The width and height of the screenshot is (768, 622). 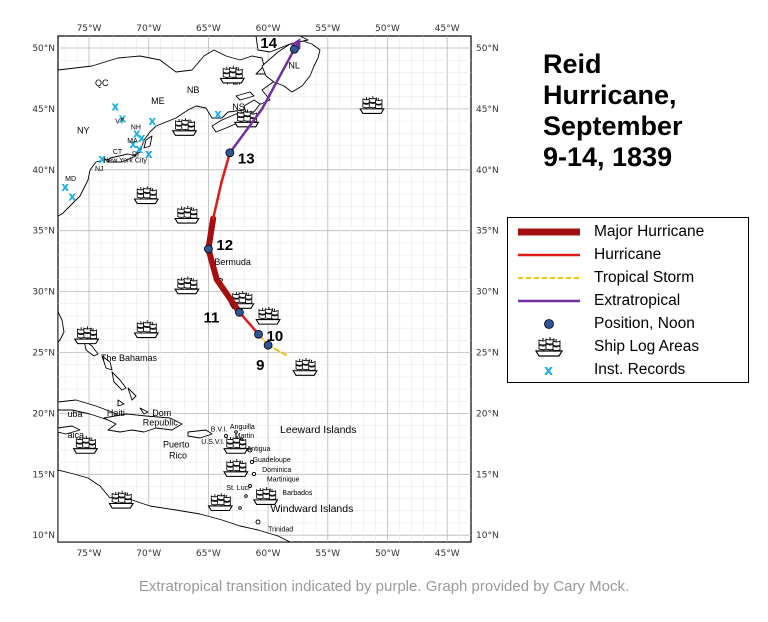 What do you see at coordinates (43, 232) in the screenshot?
I see `lat-tick-label-left: 35°N` at bounding box center [43, 232].